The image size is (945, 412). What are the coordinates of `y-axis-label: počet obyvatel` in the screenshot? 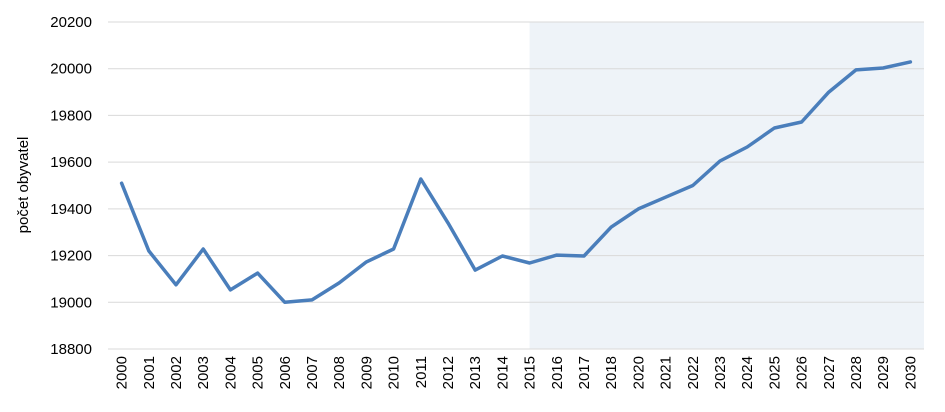 It's located at (23, 185).